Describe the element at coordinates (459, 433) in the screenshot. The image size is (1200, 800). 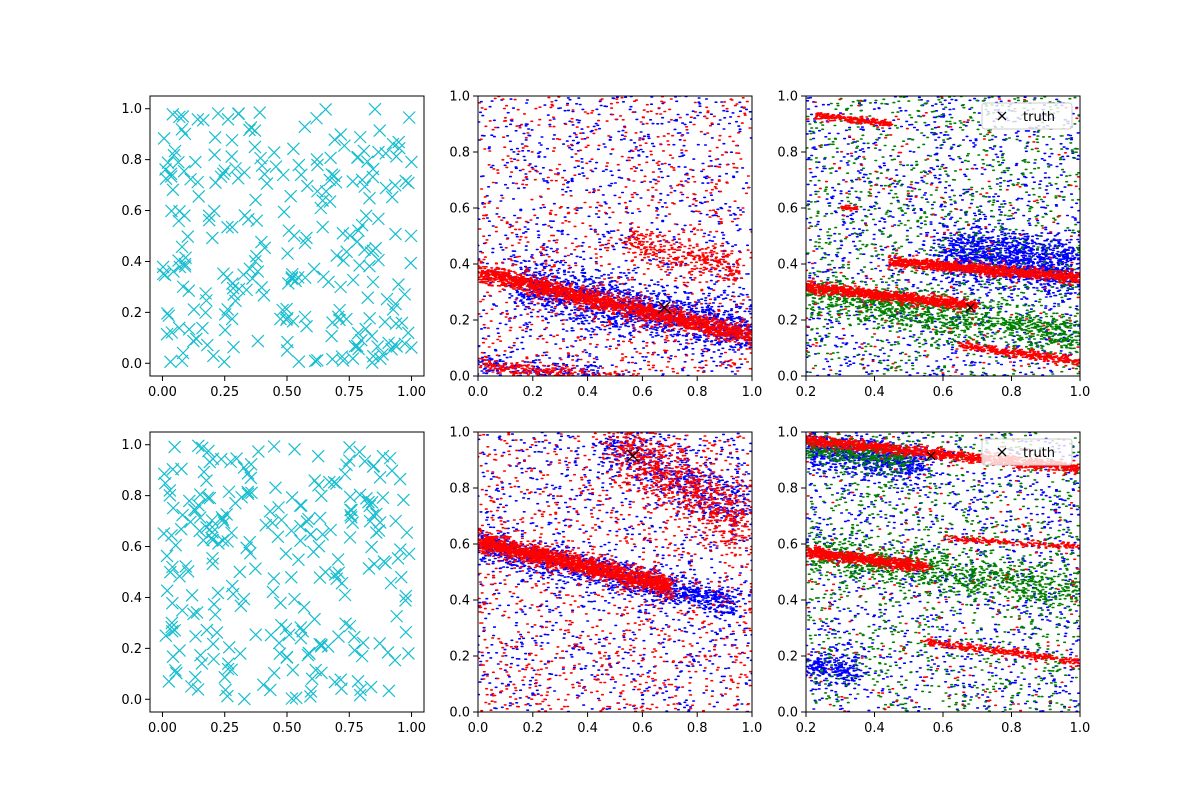
I see `y-tick-label: 1.0` at that location.